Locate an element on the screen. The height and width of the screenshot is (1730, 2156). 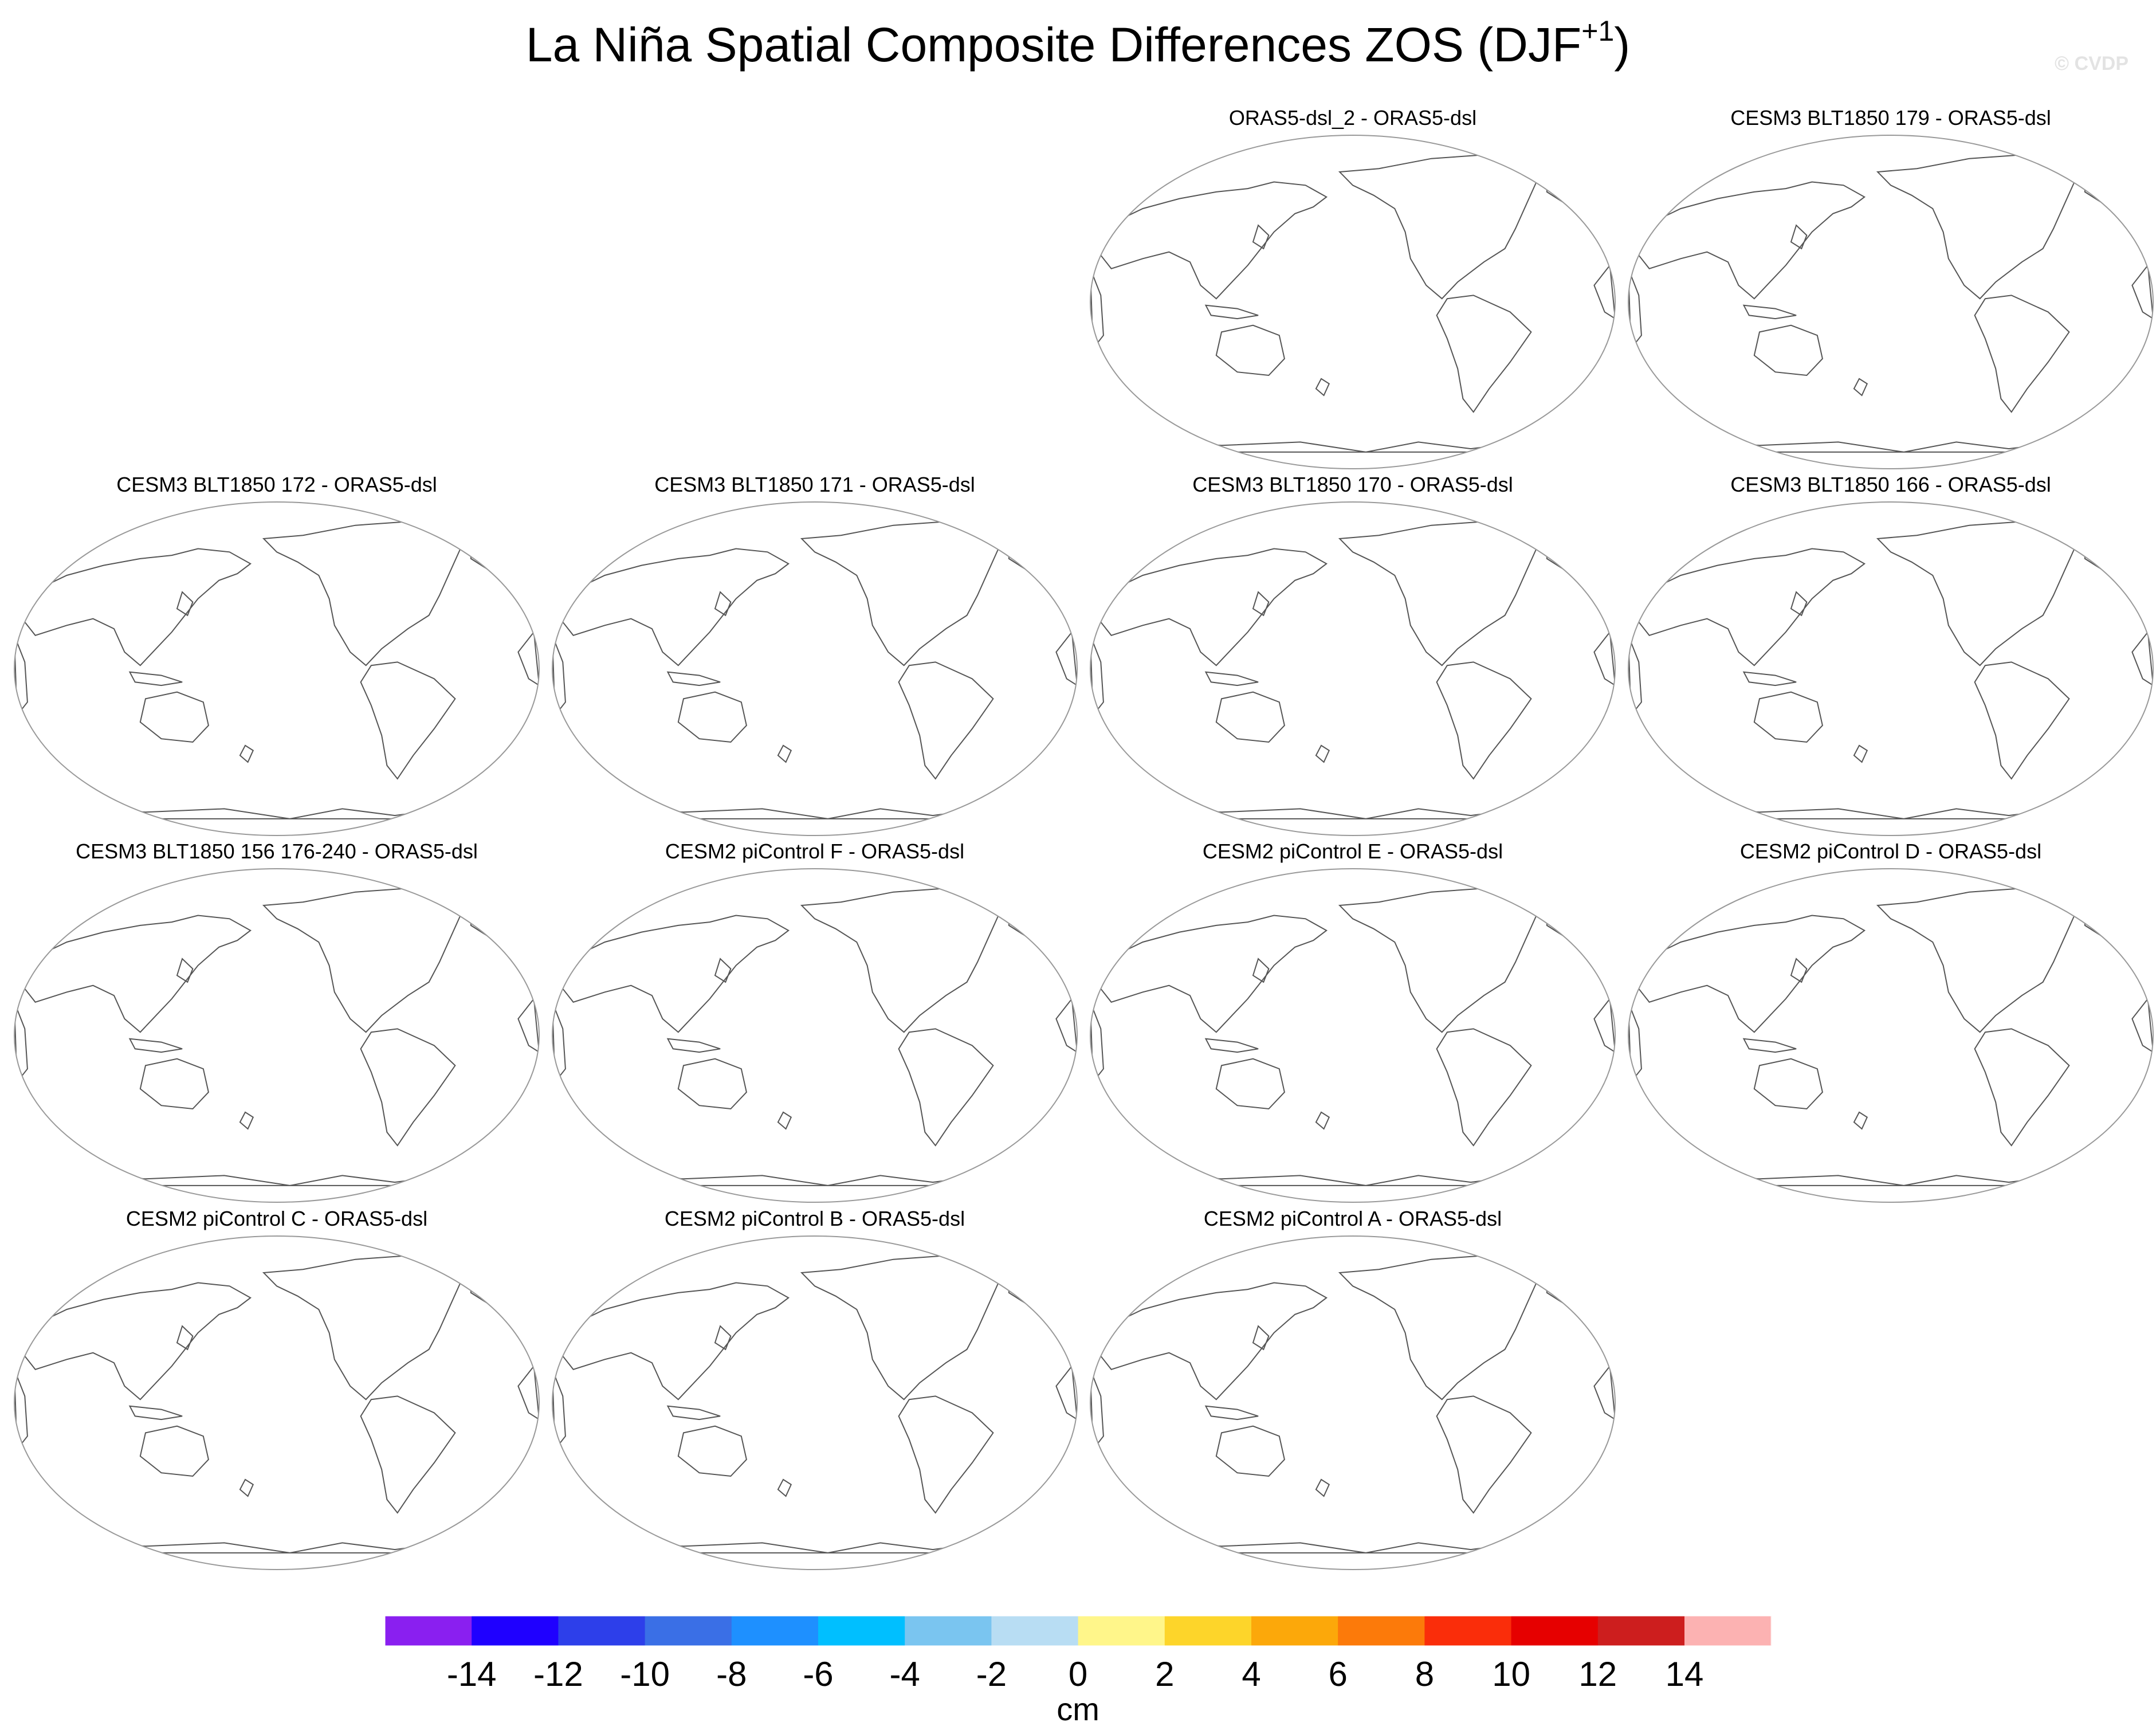
colorbar-units: cm is located at coordinates (1078, 1709).